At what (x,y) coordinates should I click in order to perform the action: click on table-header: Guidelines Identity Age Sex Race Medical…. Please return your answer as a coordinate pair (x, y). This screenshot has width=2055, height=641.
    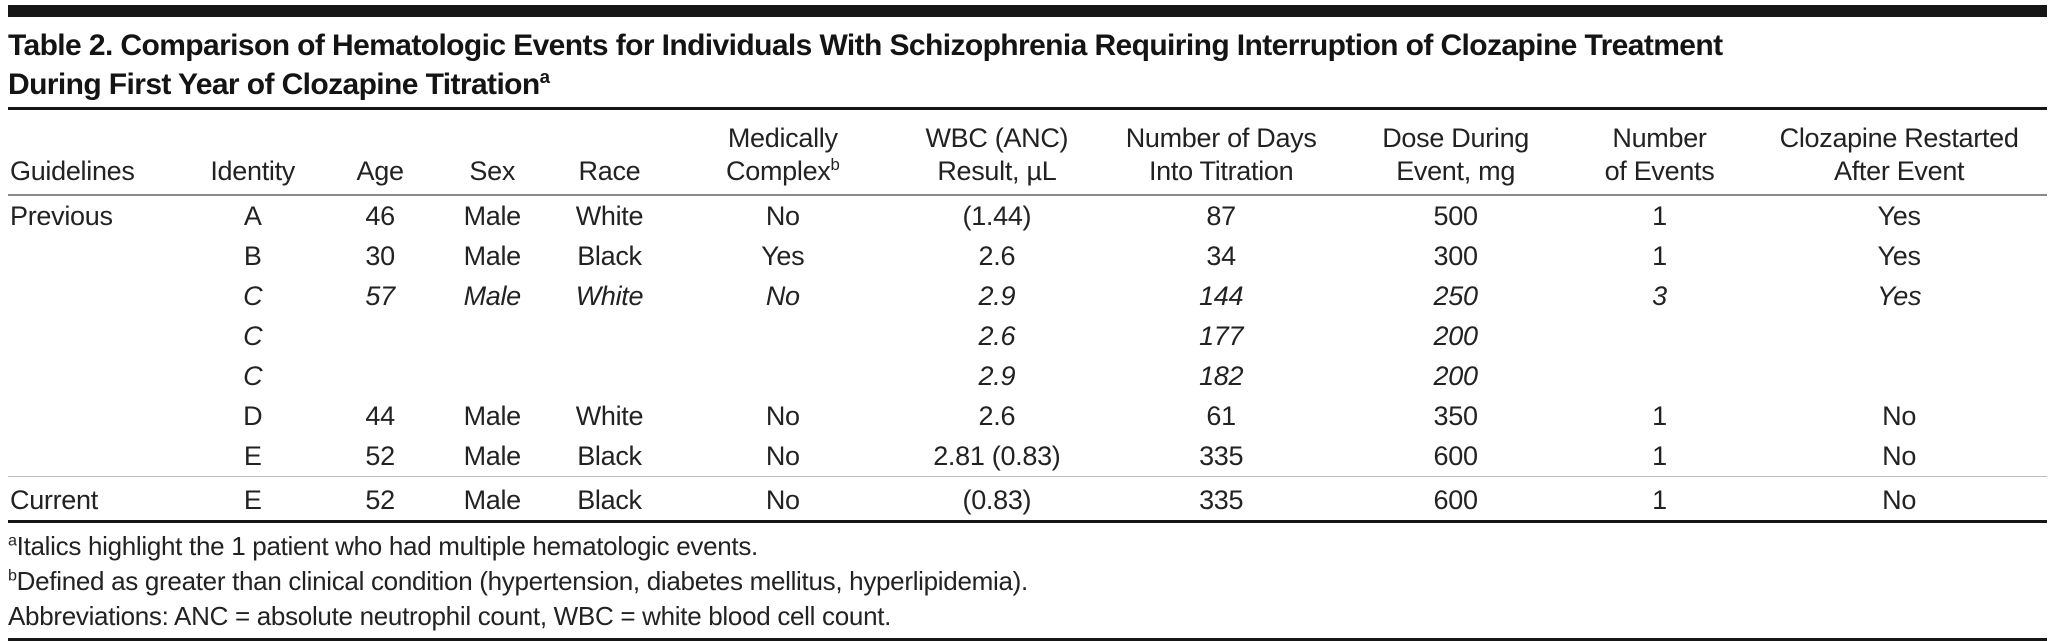
    Looking at the image, I should click on (1027, 153).